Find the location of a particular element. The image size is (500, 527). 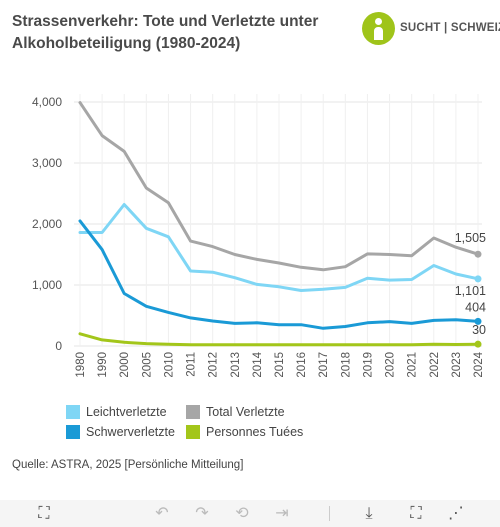

y-tick-label: 2,000 is located at coordinates (47, 224).